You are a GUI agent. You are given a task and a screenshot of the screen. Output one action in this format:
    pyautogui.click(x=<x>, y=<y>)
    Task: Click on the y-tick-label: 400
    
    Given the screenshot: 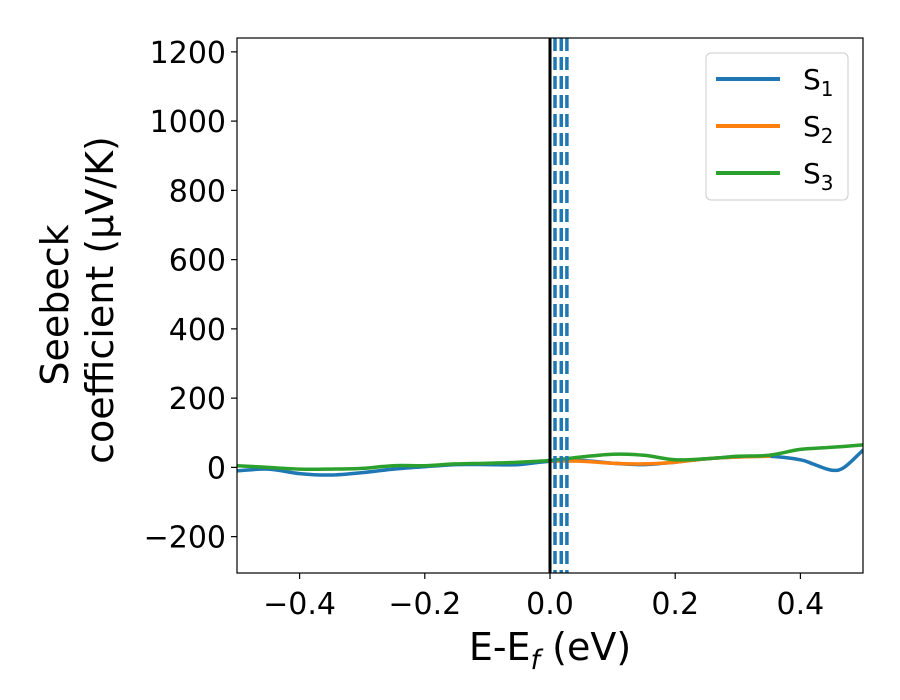 What is the action you would take?
    pyautogui.click(x=197, y=330)
    